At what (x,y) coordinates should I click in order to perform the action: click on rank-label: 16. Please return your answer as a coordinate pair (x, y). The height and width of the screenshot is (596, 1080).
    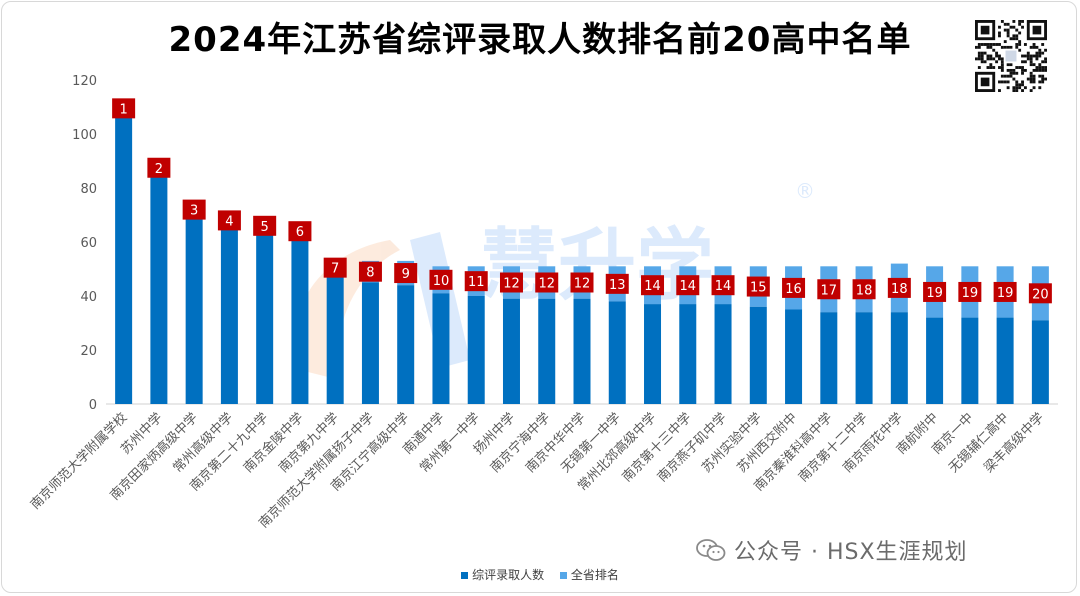
    Looking at the image, I should click on (793, 289).